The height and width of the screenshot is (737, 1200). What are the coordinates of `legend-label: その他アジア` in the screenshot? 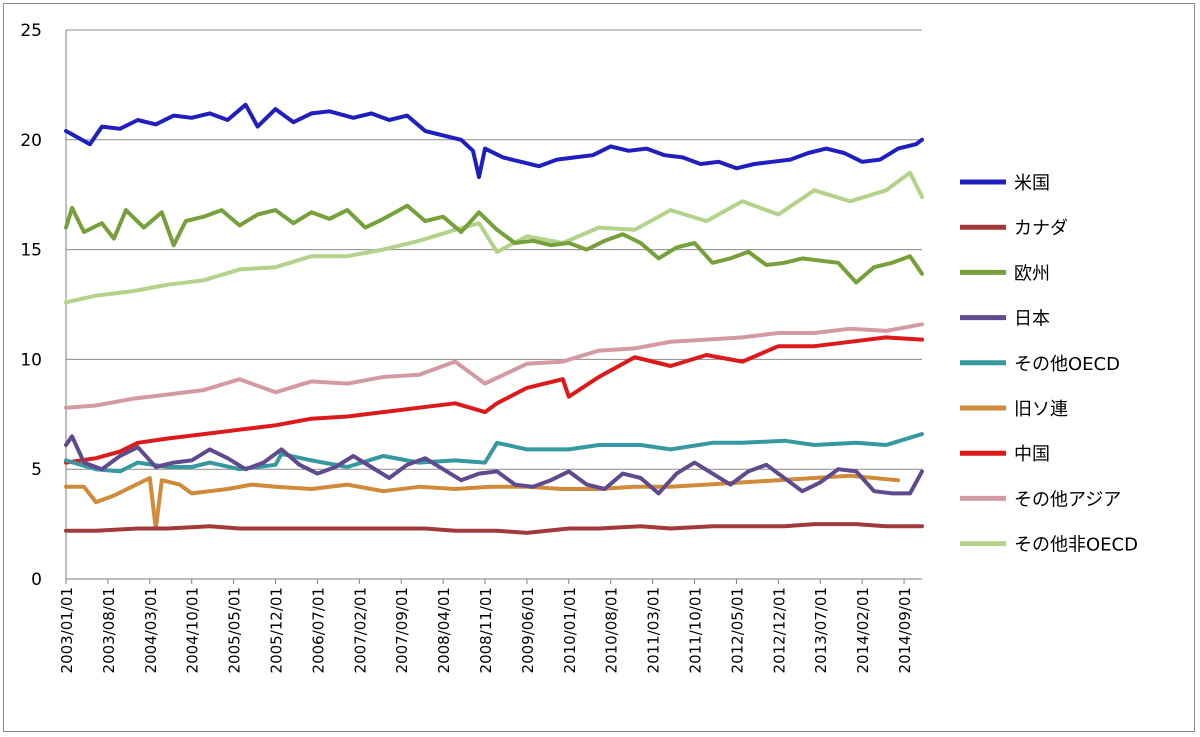 It's located at (1067, 499).